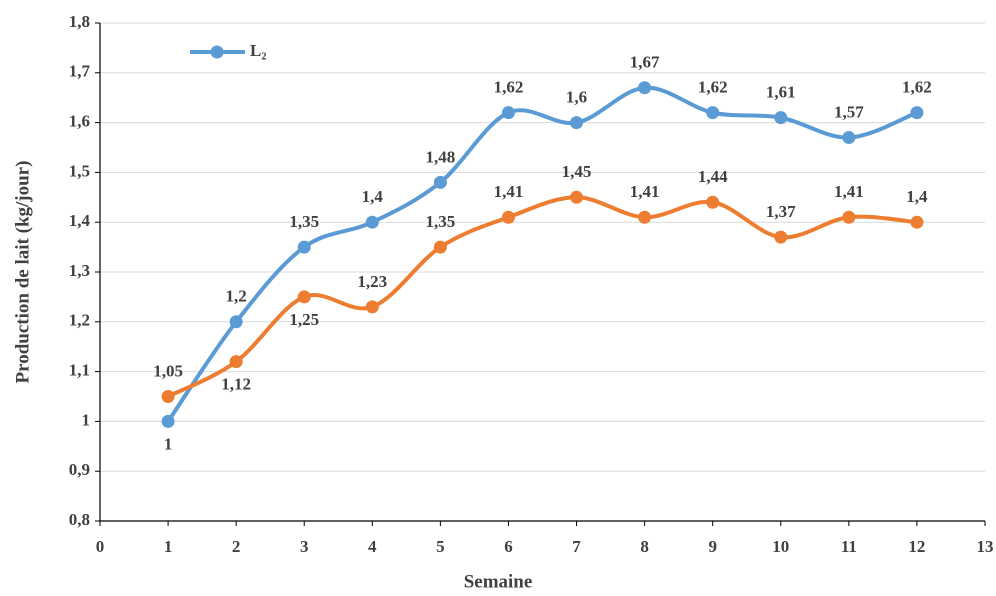 Image resolution: width=996 pixels, height=596 pixels. What do you see at coordinates (713, 176) in the screenshot?
I see `data-label: 1,44` at bounding box center [713, 176].